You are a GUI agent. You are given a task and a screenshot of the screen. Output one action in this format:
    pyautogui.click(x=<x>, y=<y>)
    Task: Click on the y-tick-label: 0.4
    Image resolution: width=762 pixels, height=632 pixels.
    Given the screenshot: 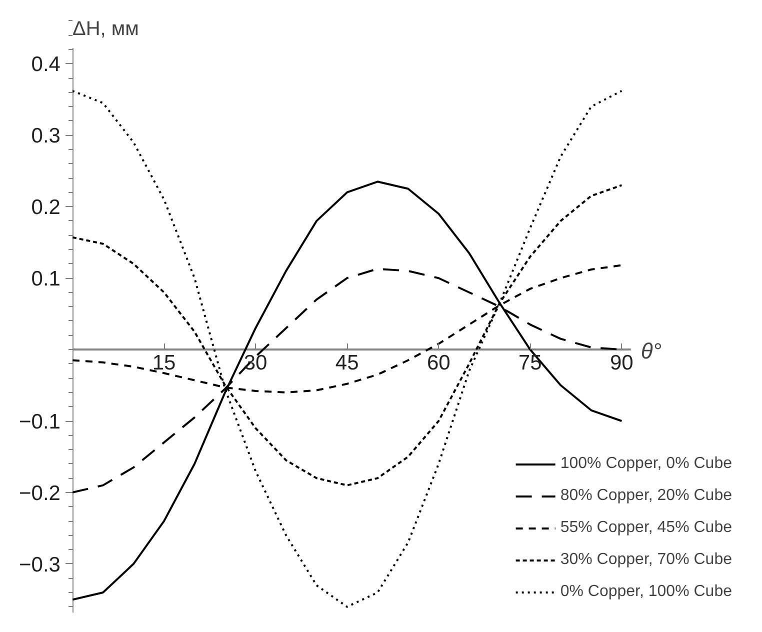 What is the action you would take?
    pyautogui.click(x=46, y=64)
    